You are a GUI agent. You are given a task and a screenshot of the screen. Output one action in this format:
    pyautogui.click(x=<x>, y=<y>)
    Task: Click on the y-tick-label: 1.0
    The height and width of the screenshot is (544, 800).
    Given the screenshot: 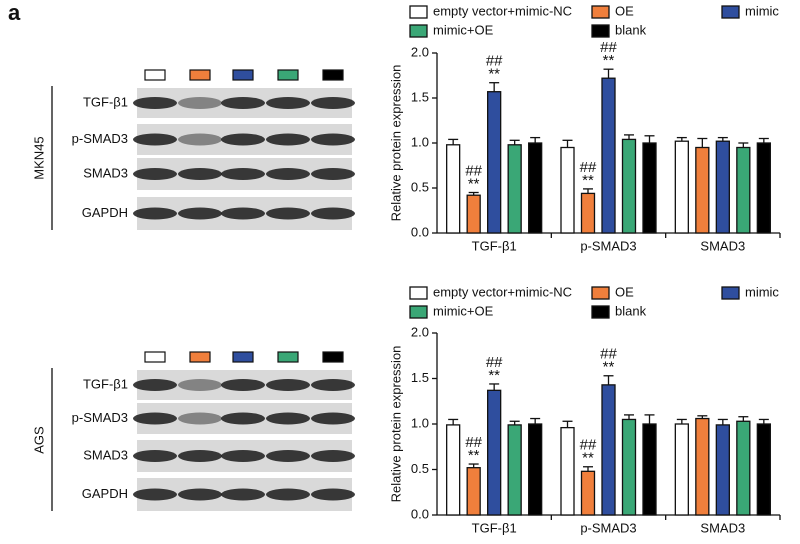 What is the action you would take?
    pyautogui.click(x=420, y=141)
    